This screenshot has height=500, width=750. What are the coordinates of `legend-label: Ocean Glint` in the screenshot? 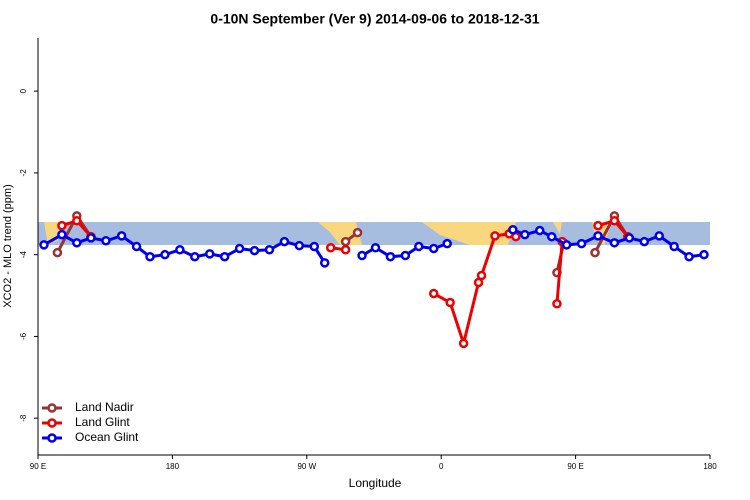 It's located at (107, 437).